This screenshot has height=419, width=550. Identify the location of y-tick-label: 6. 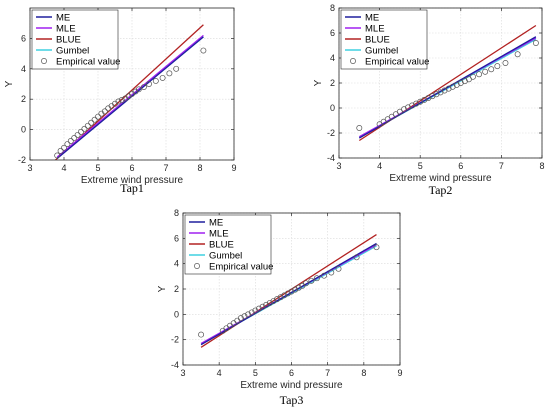
(23, 38).